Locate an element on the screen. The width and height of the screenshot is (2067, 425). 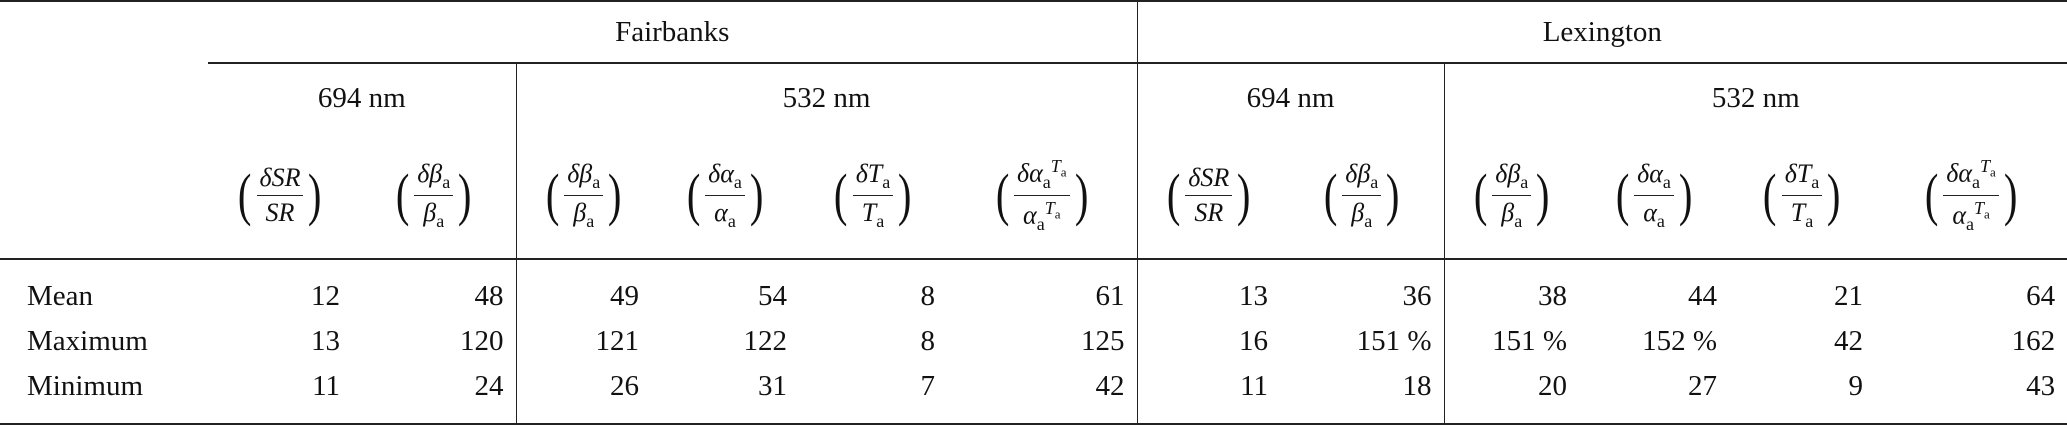
column-header: (δαaTa αaTa) is located at coordinates (1042, 196).